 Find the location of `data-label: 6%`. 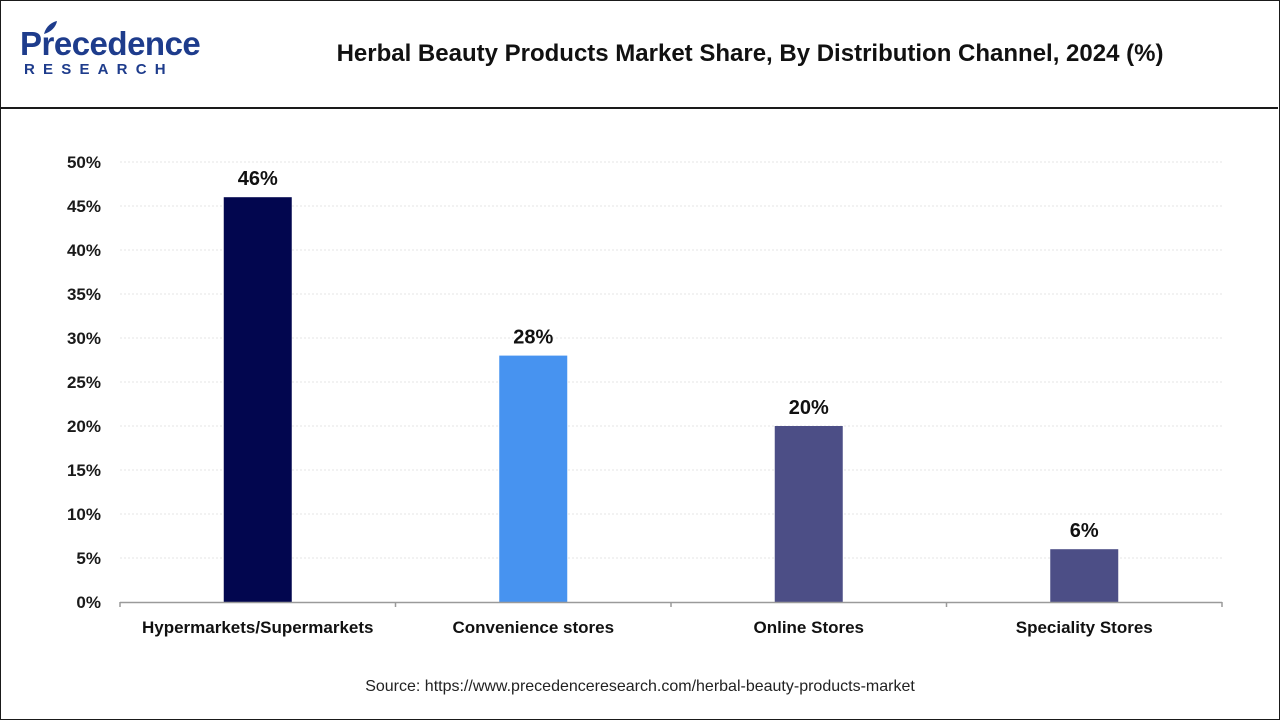

data-label: 6% is located at coordinates (1084, 531).